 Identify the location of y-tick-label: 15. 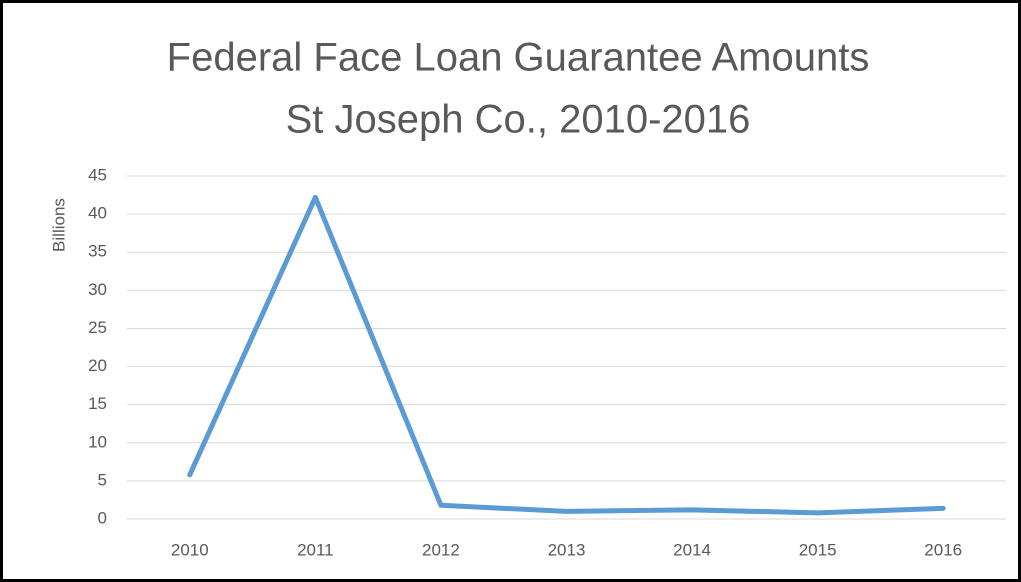
(97, 403).